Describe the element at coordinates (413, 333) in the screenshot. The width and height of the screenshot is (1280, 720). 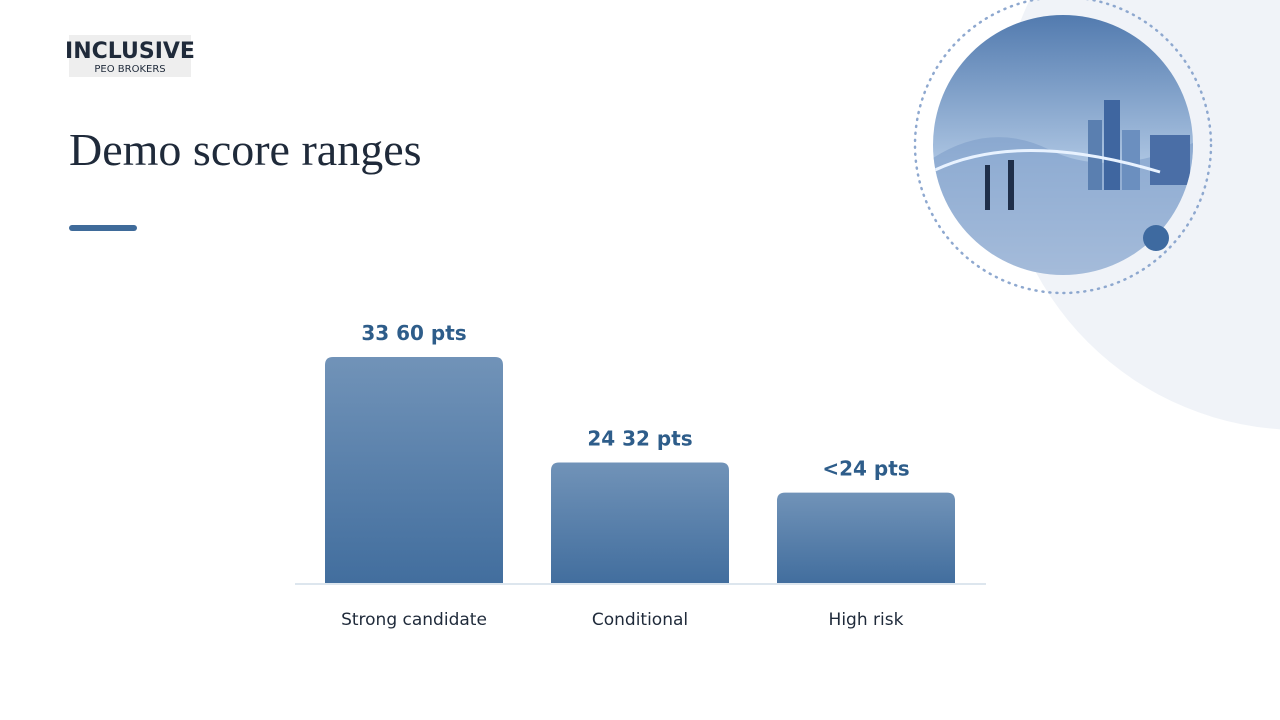
I see `value-label: 33 60 pts` at that location.